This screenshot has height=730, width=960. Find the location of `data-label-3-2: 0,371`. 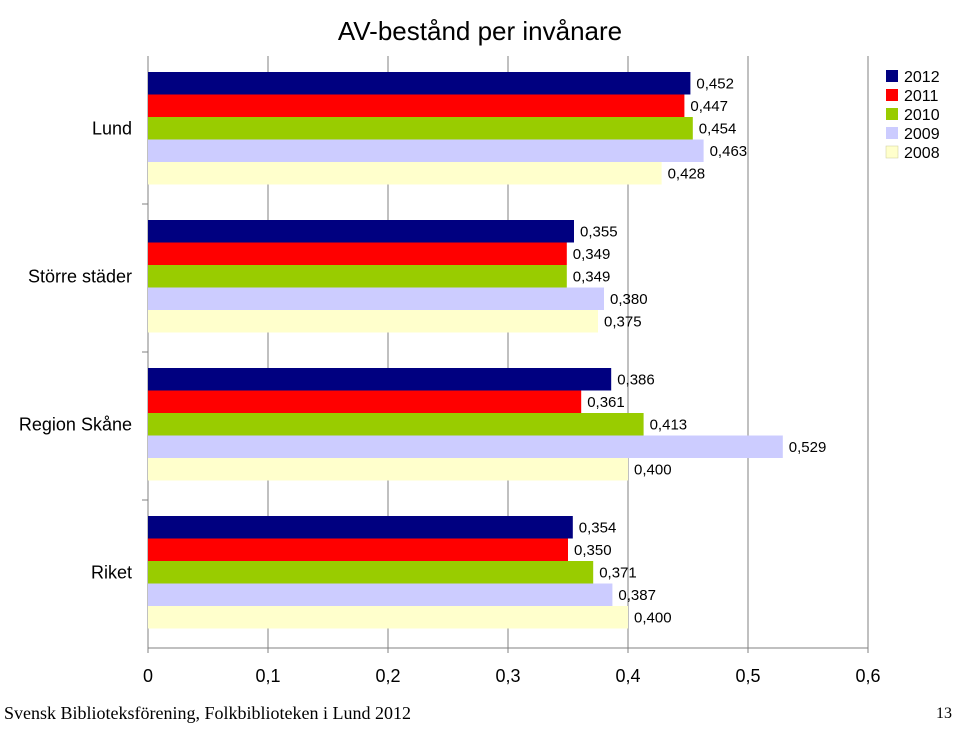

data-label-3-2: 0,371 is located at coordinates (618, 572).